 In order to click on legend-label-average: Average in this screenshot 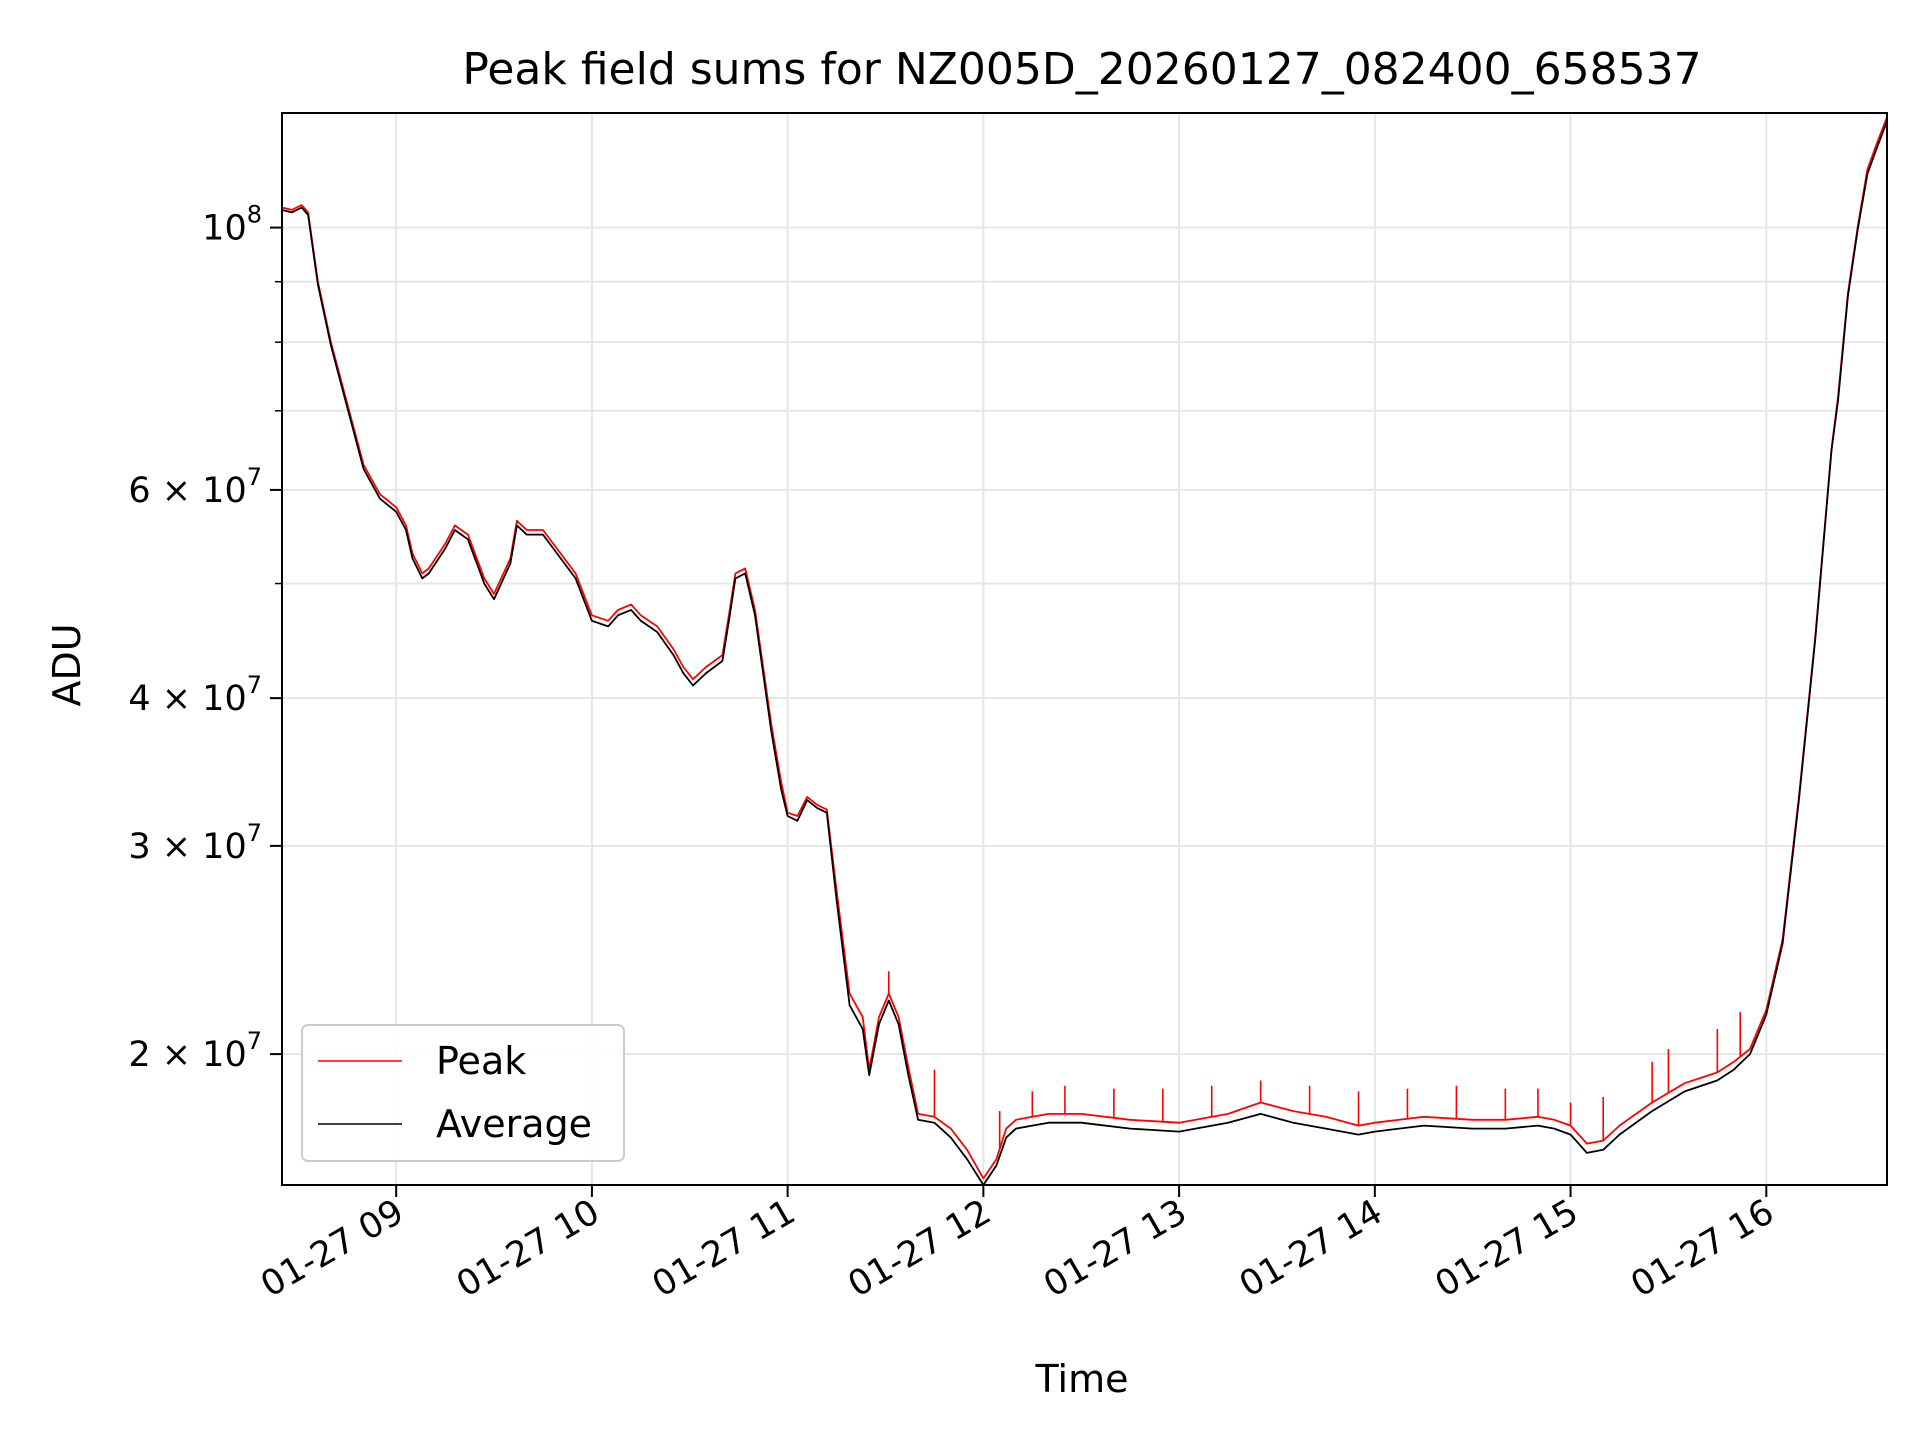, I will do `click(514, 1124)`.